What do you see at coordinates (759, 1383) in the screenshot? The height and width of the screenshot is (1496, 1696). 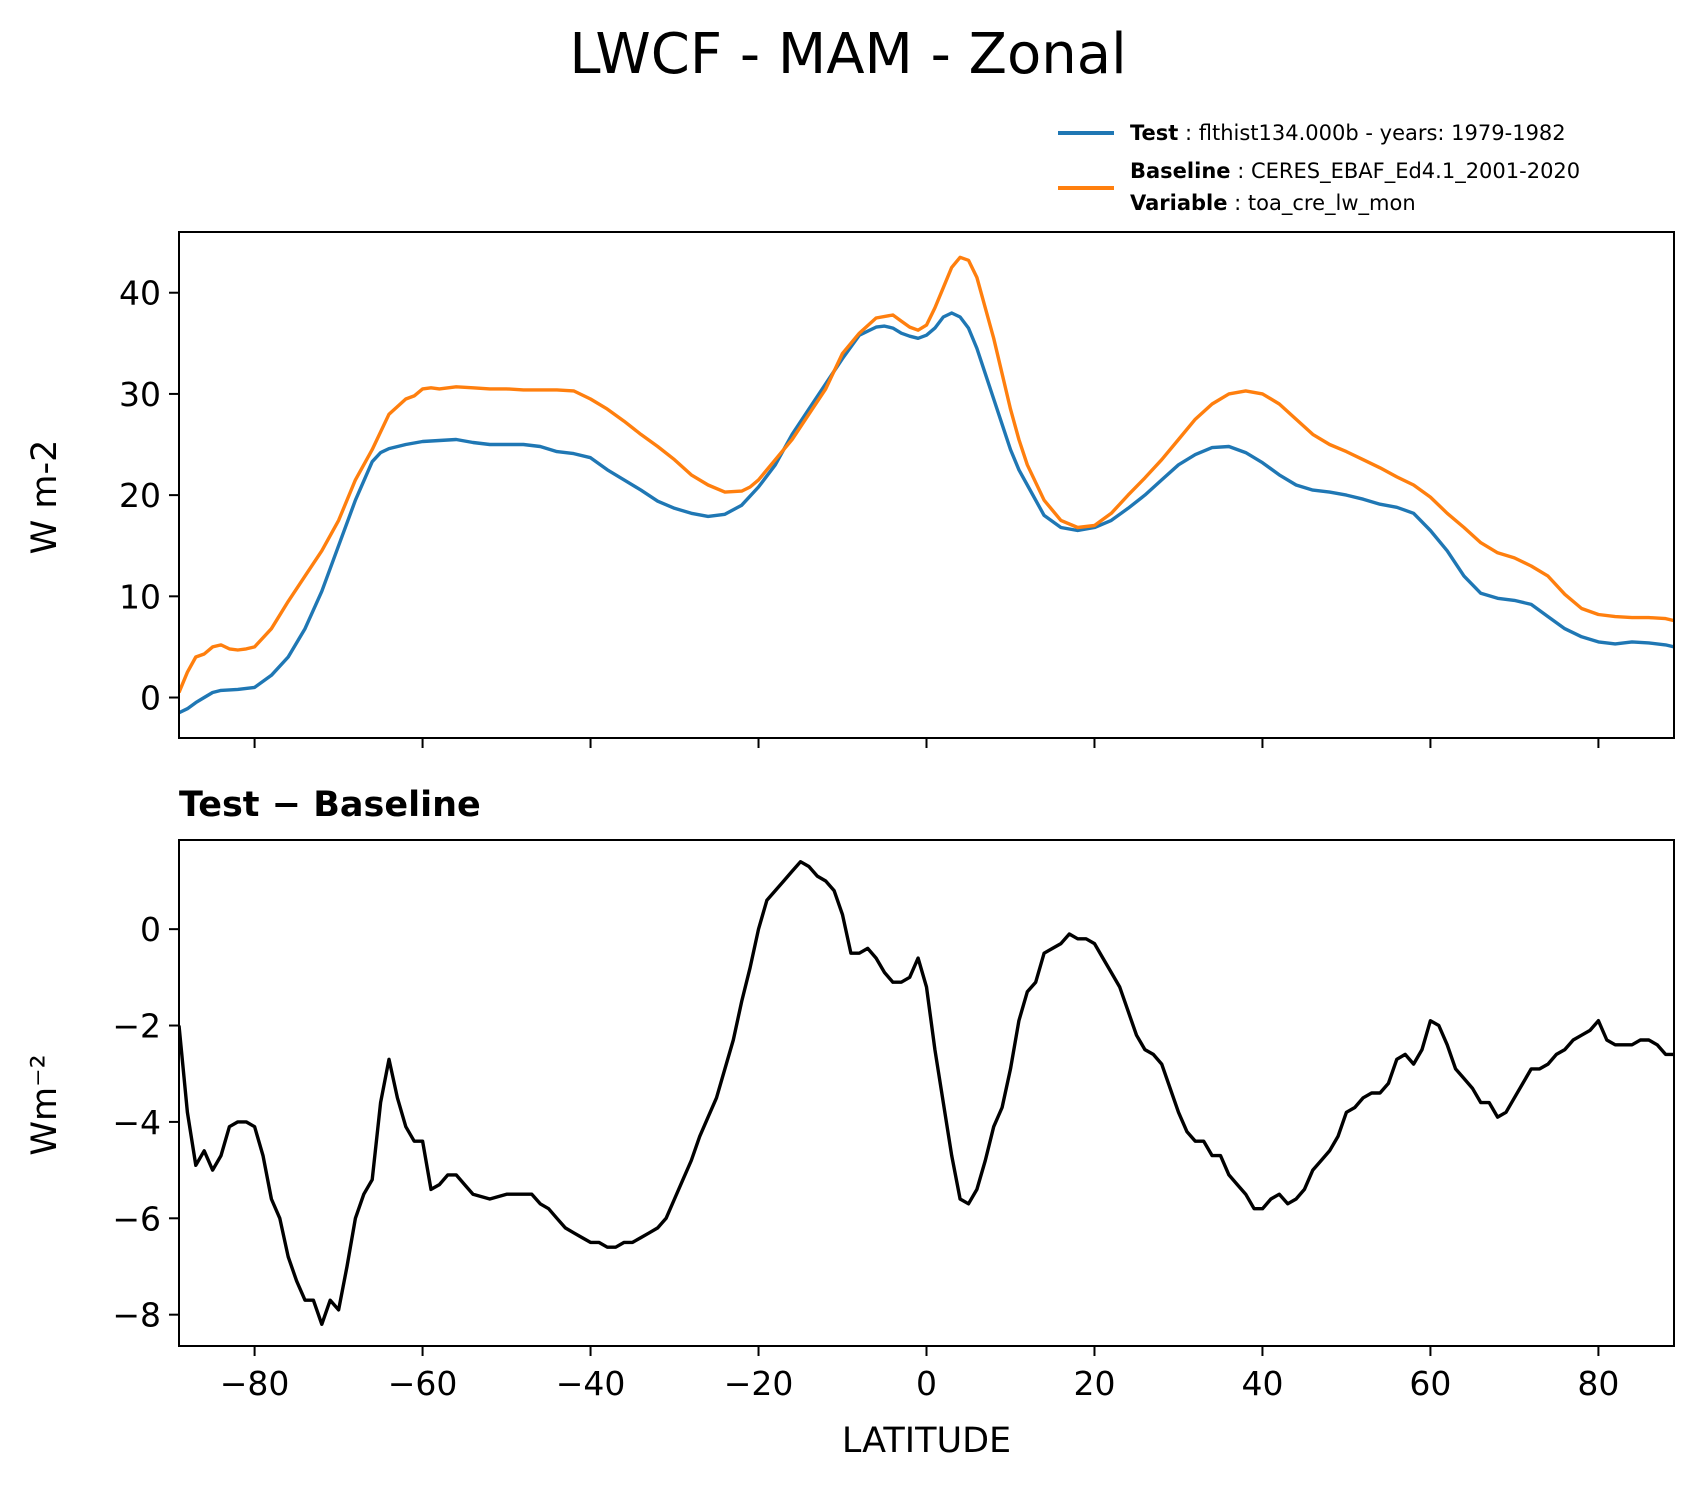 I see `x-tick-label: −20` at bounding box center [759, 1383].